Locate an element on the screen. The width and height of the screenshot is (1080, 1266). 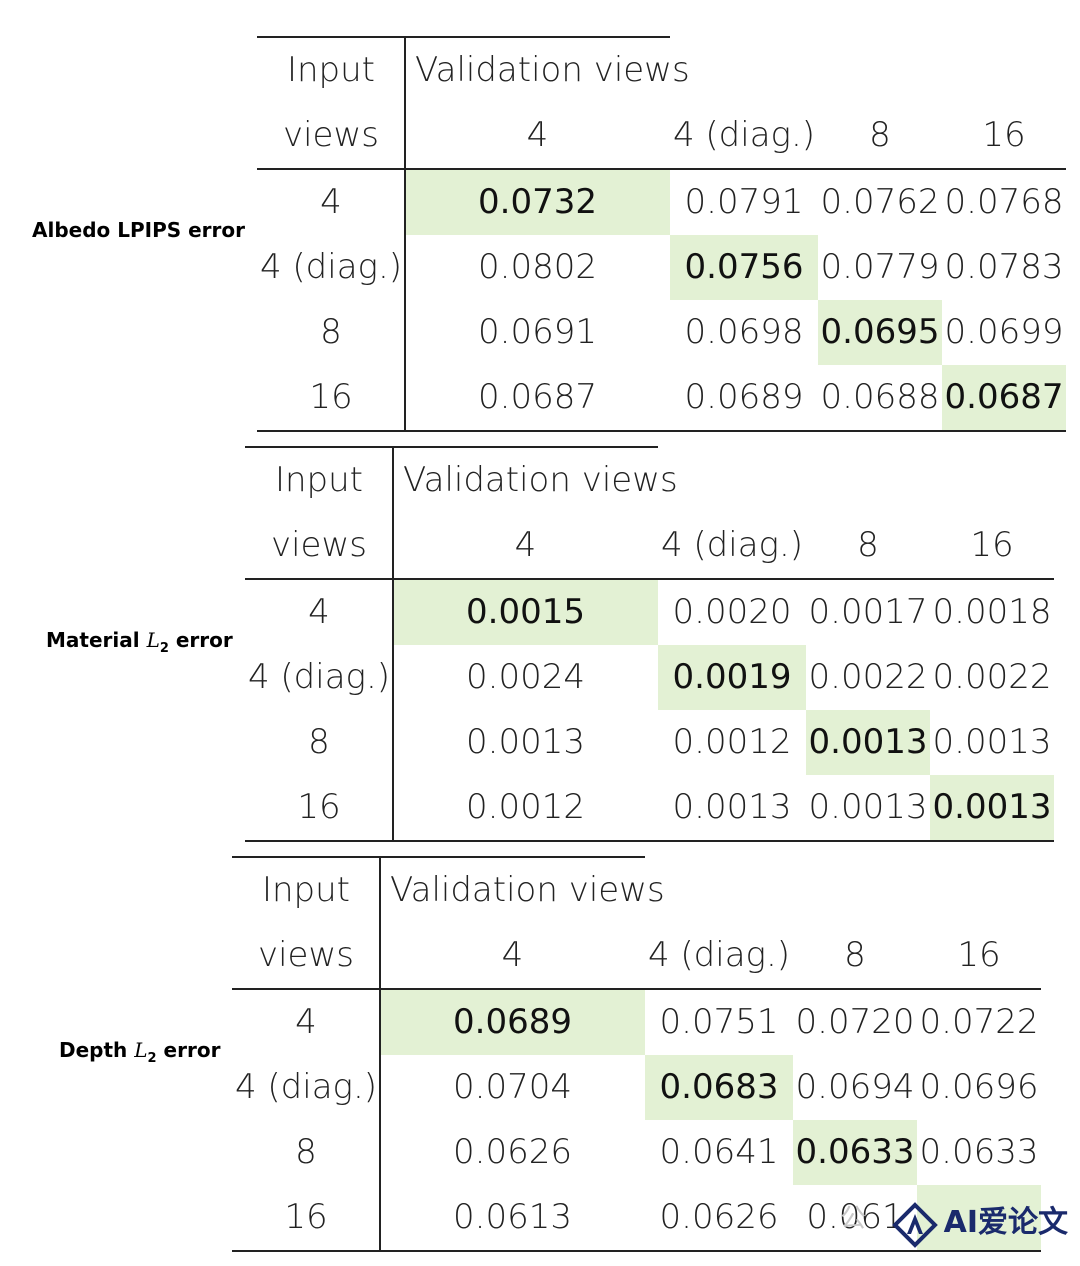
best-value-cell: 0.0756 is located at coordinates (744, 267).